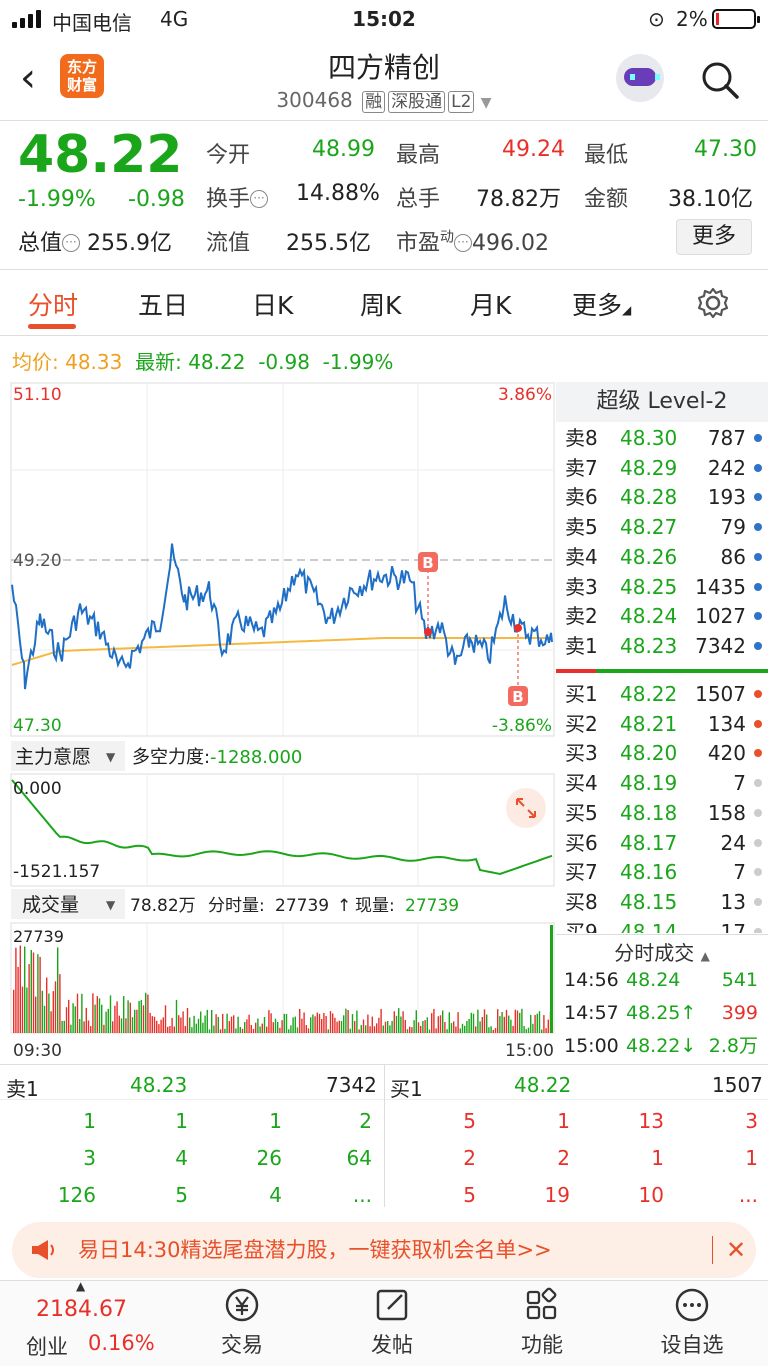 This screenshot has width=768, height=1367. What do you see at coordinates (649, 645) in the screenshot?
I see `level-price: 48.23` at bounding box center [649, 645].